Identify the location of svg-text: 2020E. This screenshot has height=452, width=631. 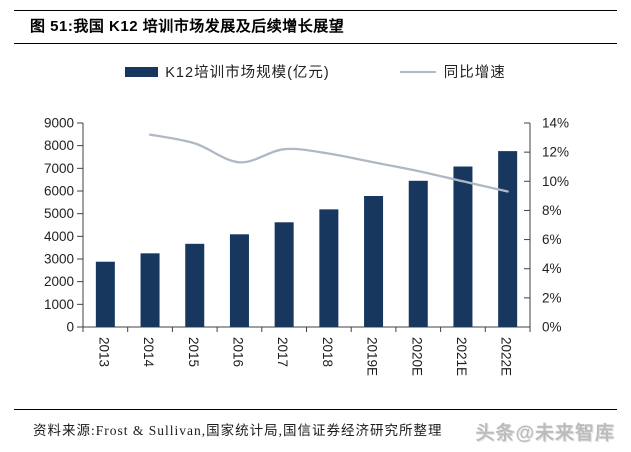
(416, 356).